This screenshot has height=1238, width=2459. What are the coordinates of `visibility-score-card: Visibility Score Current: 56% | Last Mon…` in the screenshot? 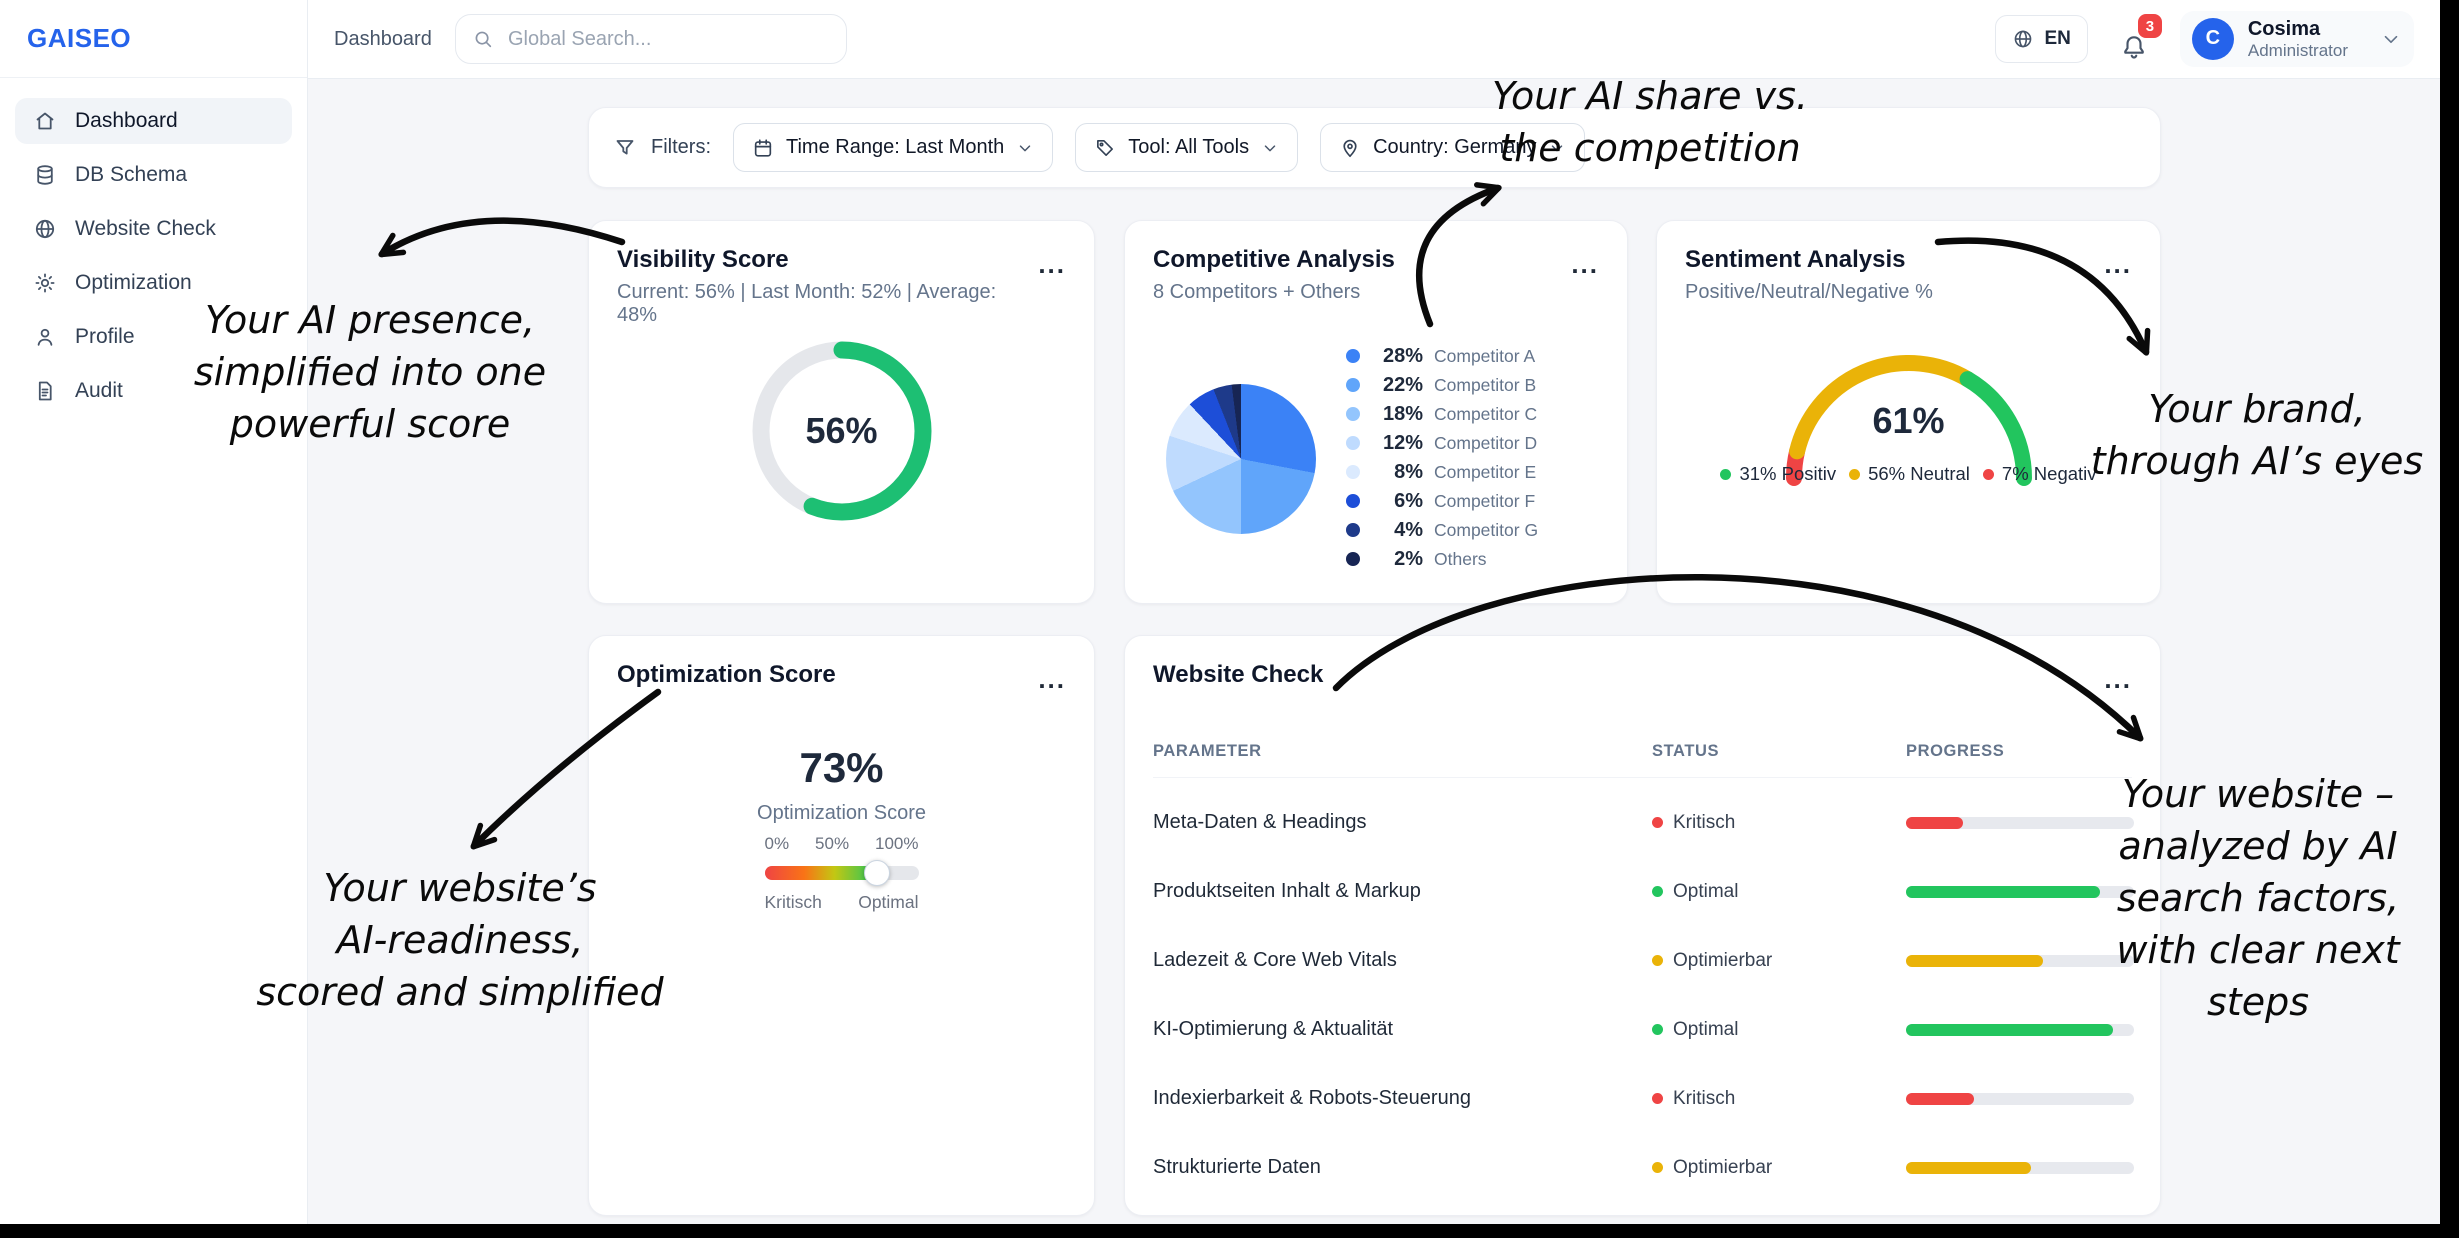 It's located at (841, 412).